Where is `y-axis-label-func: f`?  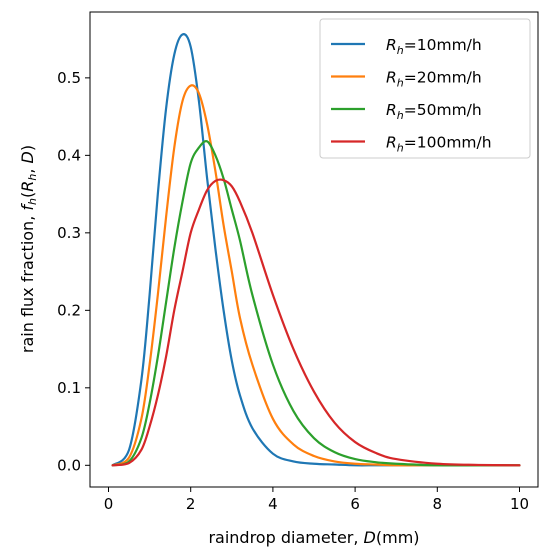 y-axis-label-func: f is located at coordinates (27, 207).